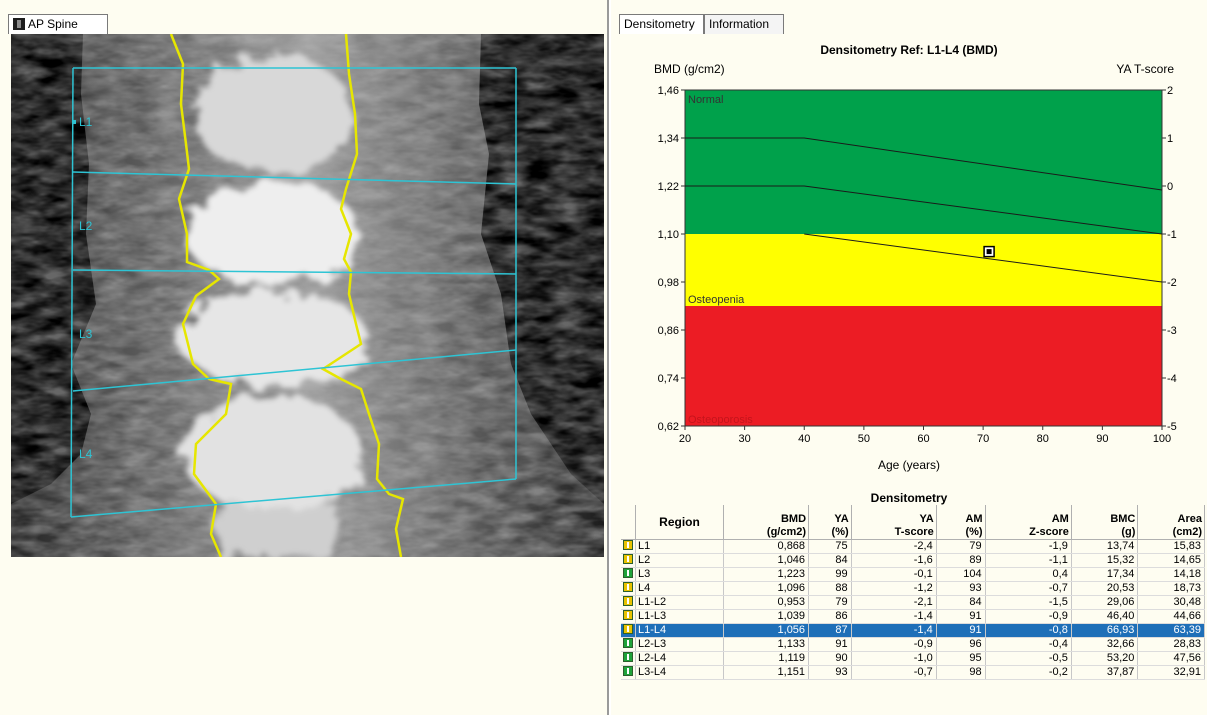 The height and width of the screenshot is (715, 1207). Describe the element at coordinates (923, 270) in the screenshot. I see `zone-osteopenia` at that location.